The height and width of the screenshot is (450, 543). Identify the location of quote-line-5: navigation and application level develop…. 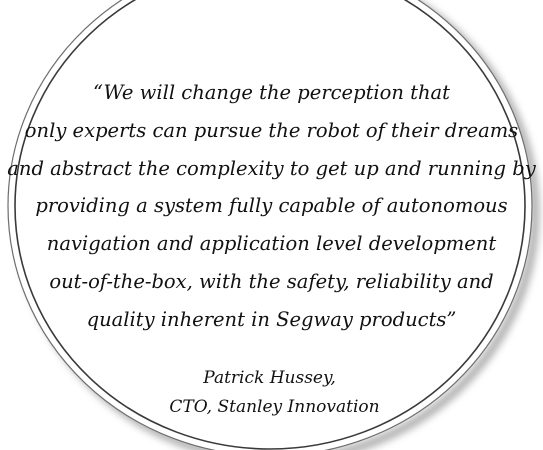
(271, 244).